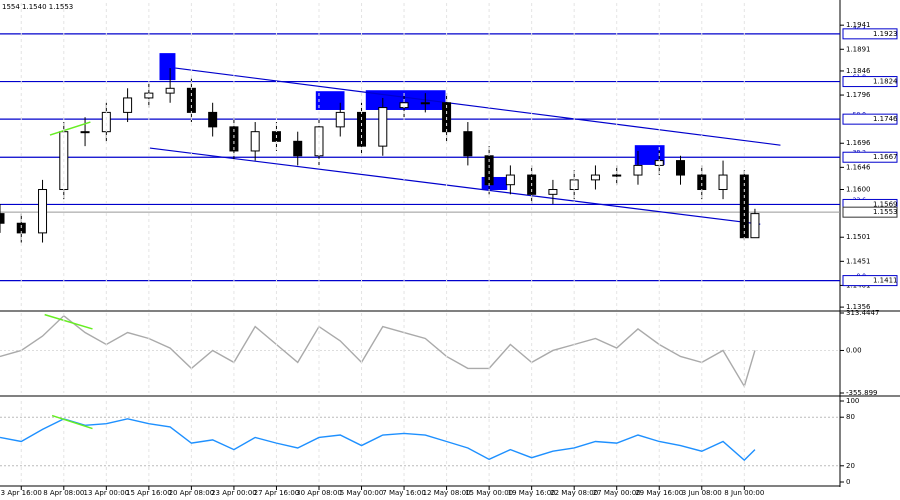 This screenshot has height=500, width=900. I want to click on y-tick-label: 0.00, so click(854, 350).